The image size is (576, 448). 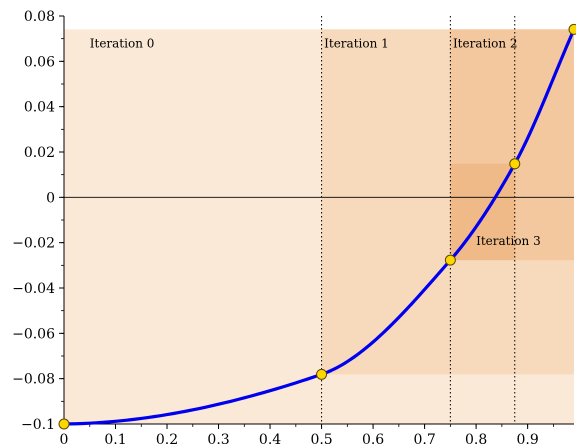 I want to click on iteration-label-2: Iteration 2, so click(x=485, y=44).